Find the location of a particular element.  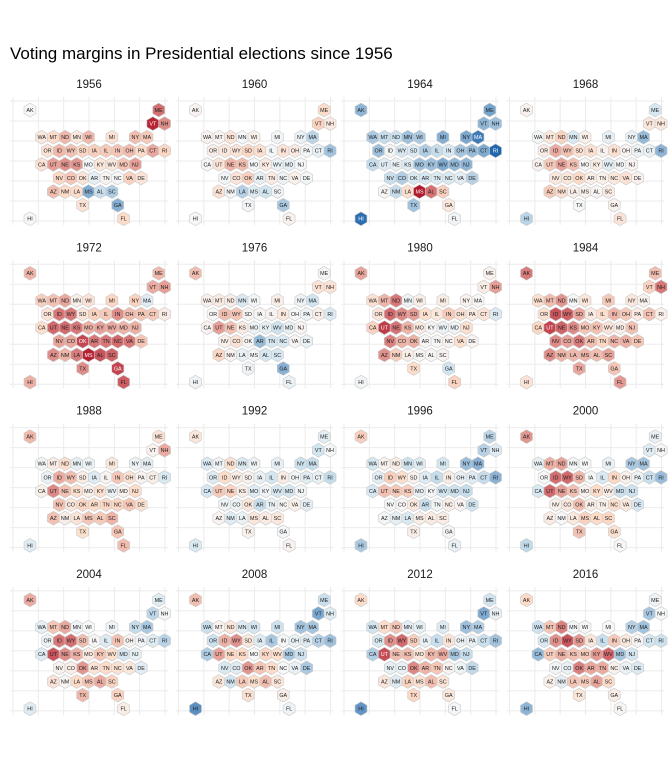

state-label: NJ is located at coordinates (466, 492).